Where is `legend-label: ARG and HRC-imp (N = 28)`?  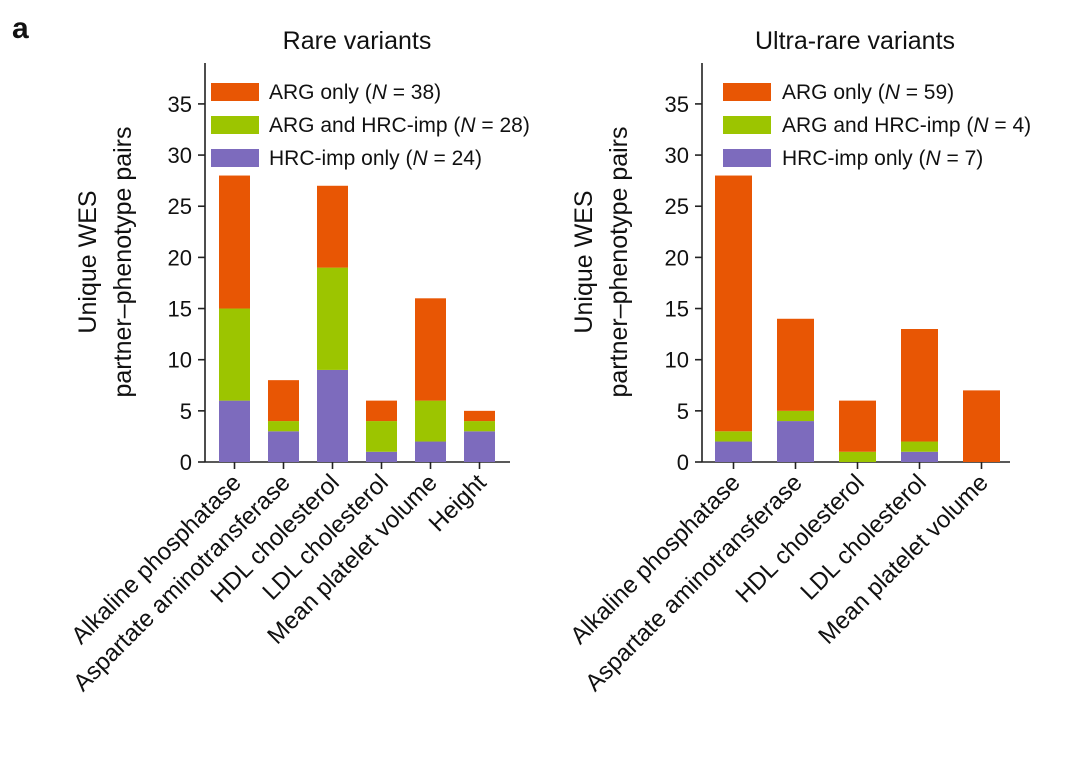
legend-label: ARG and HRC-imp (N = 28) is located at coordinates (399, 125).